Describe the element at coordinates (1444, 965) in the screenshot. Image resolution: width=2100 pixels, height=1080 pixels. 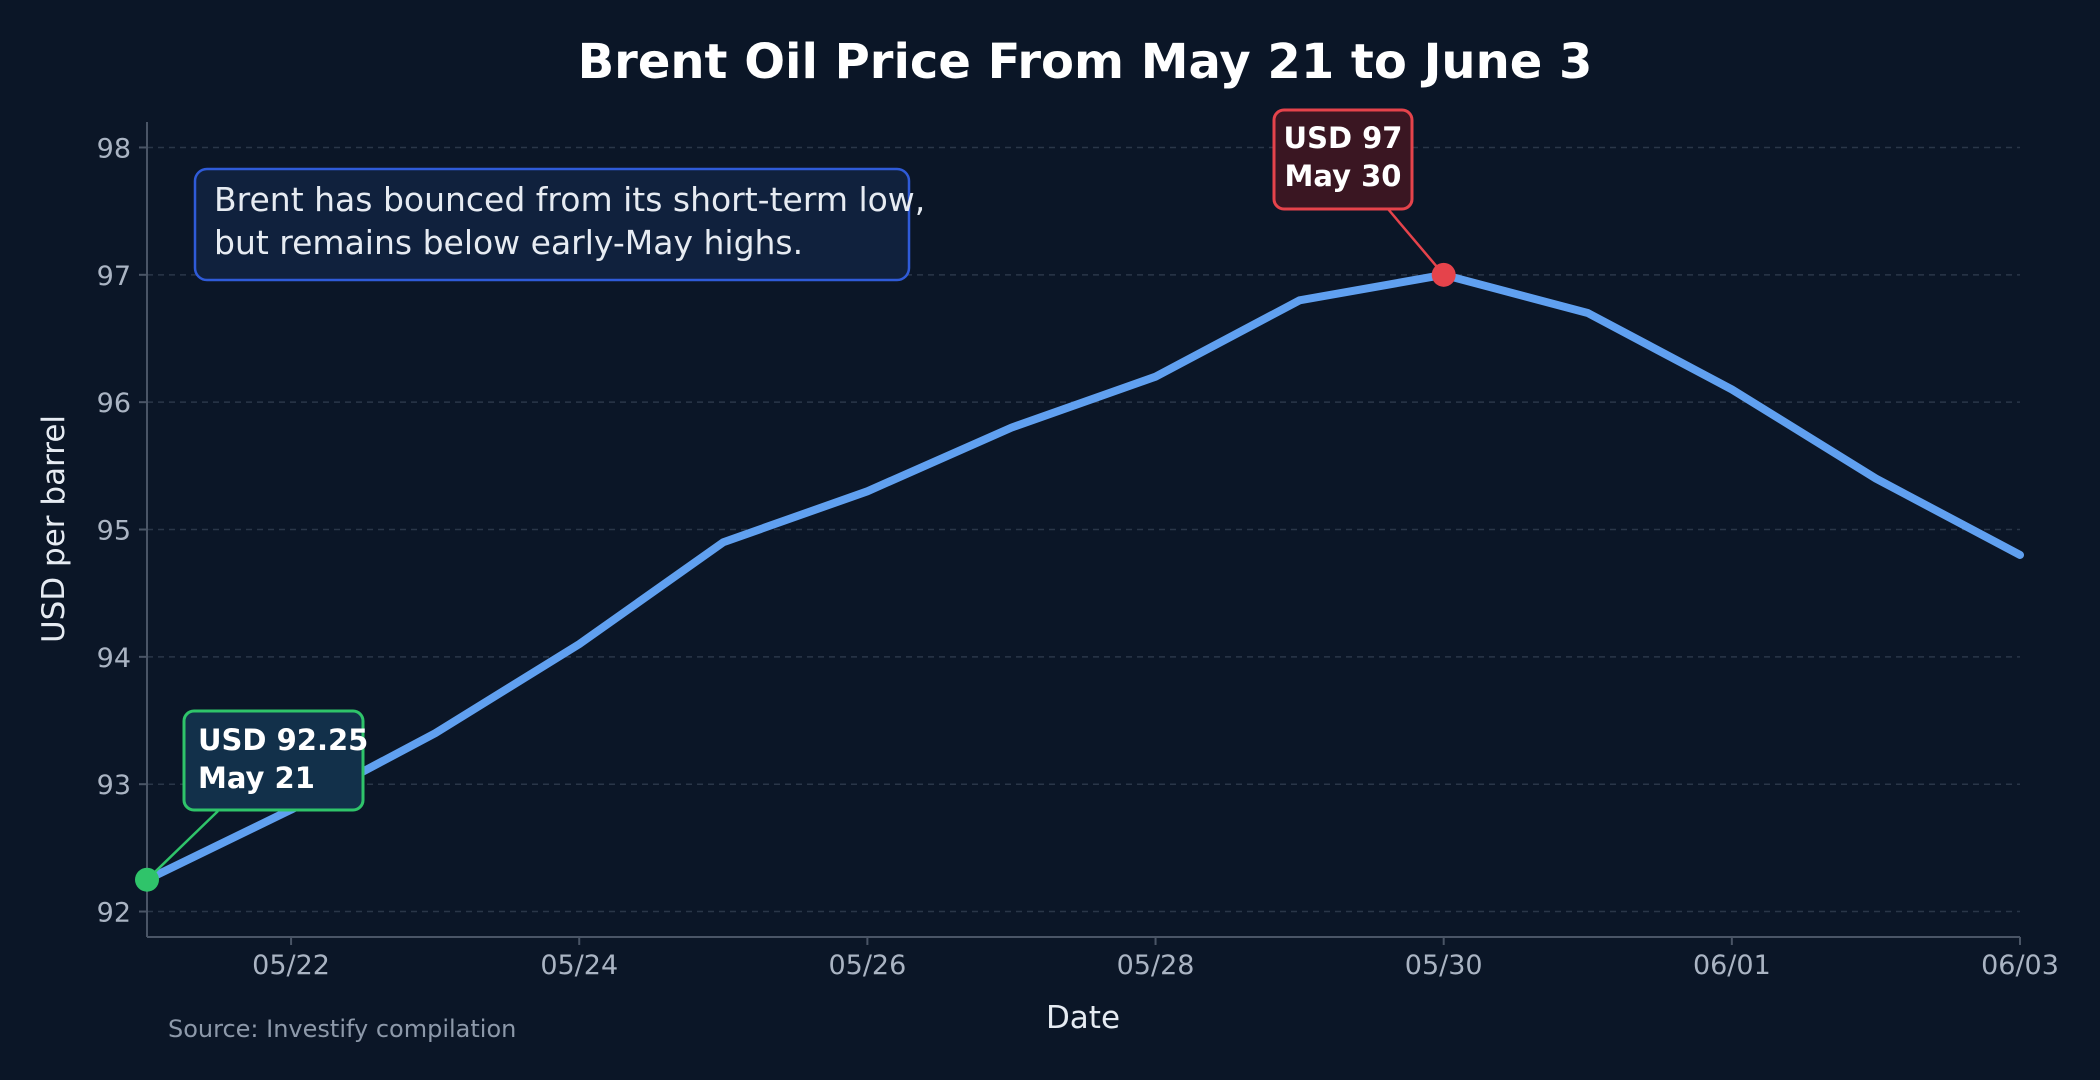
I see `x-tick-label: 05/30` at that location.